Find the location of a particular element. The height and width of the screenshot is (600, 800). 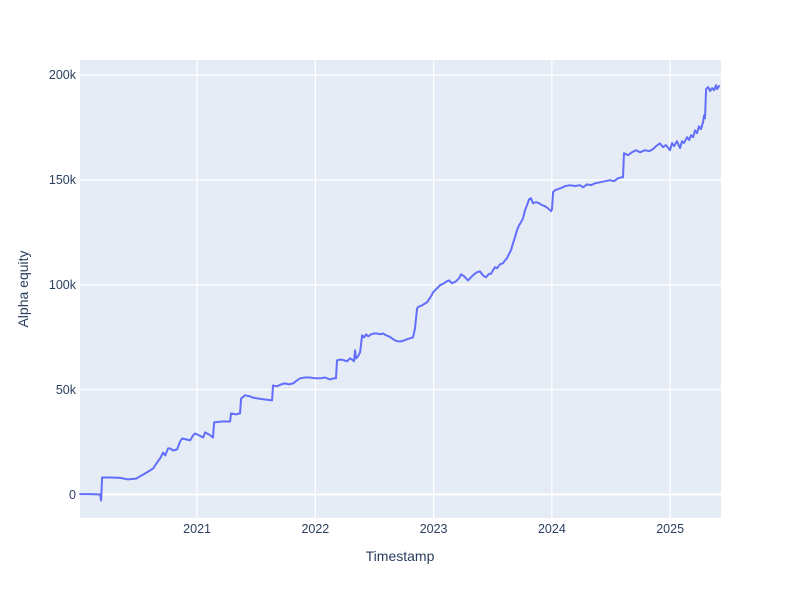

x-tick-label: 2022 is located at coordinates (315, 529).